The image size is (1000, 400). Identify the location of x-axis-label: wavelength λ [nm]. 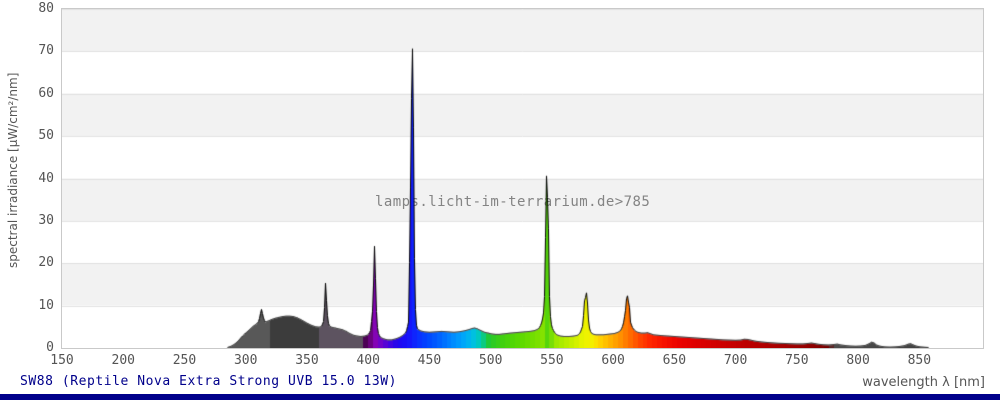
(923, 382).